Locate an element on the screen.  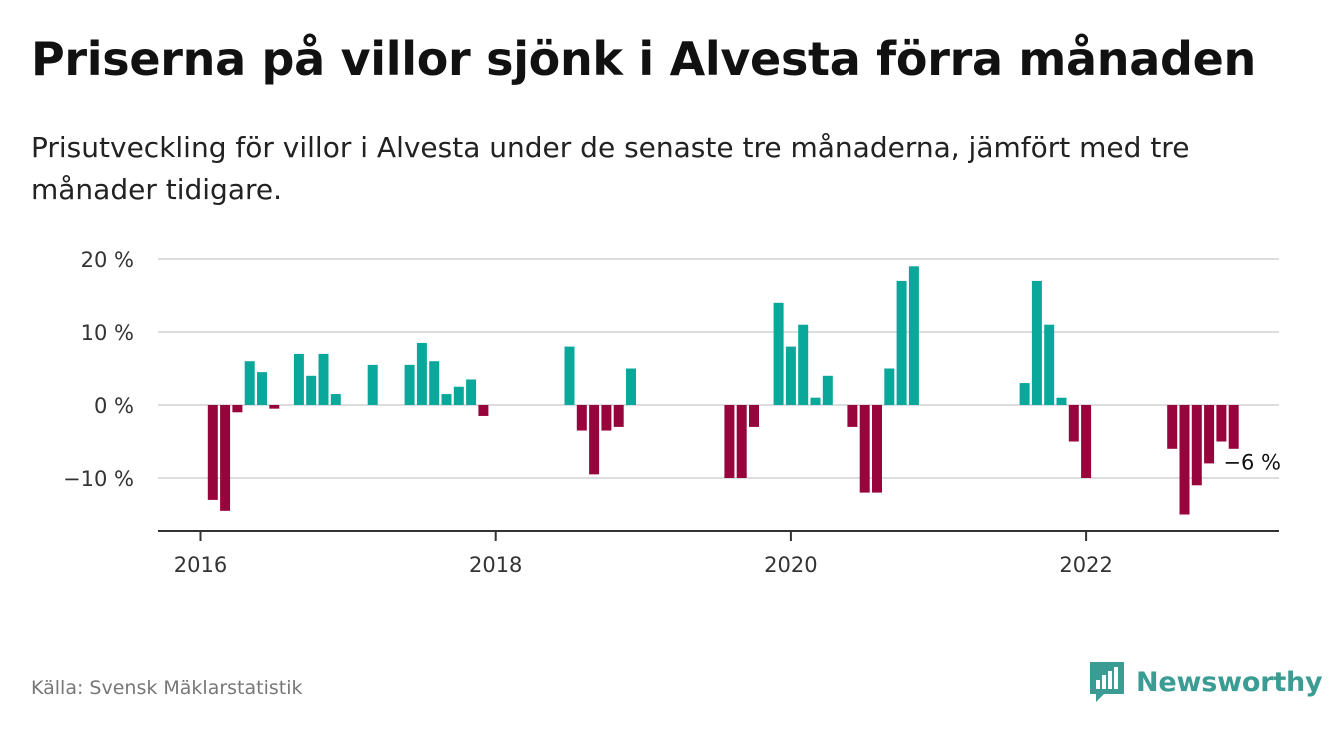
source-note: Källa: Svensk Mäklarstatistik is located at coordinates (167, 688).